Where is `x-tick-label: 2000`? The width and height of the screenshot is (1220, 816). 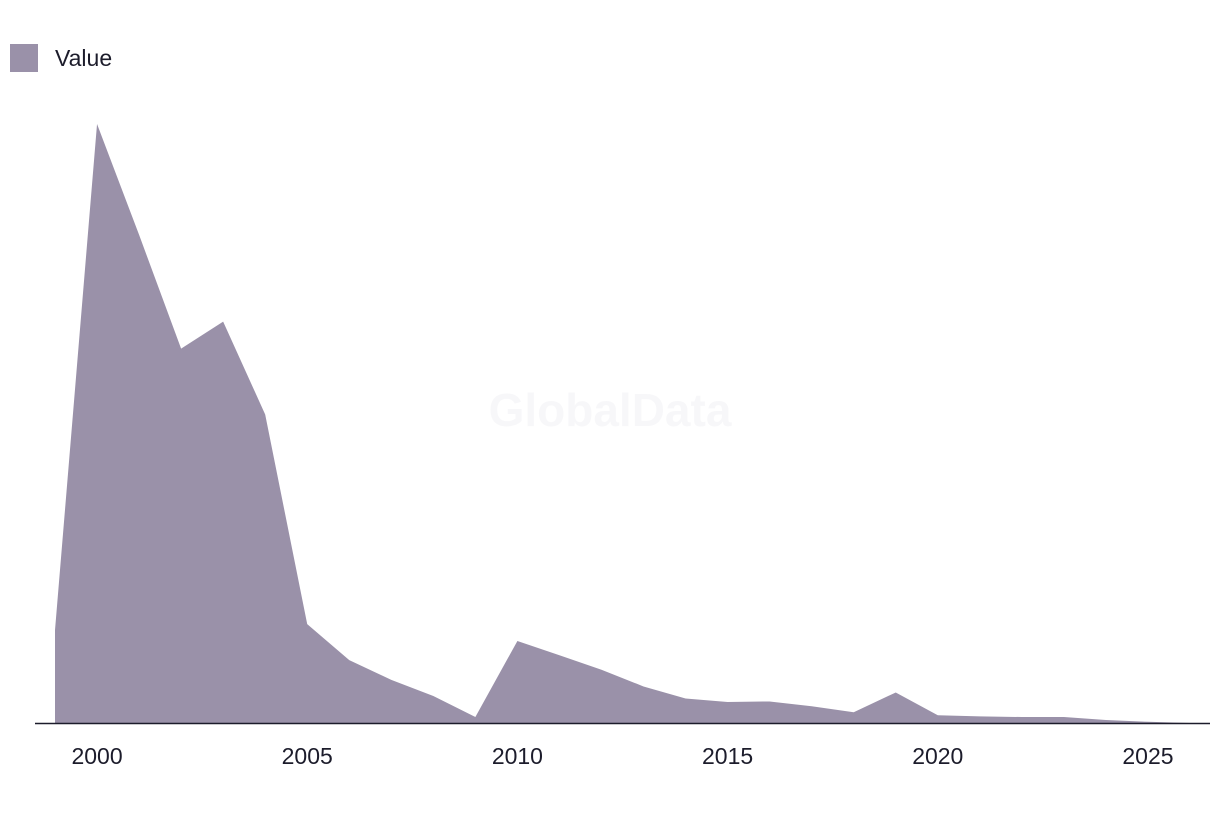
x-tick-label: 2000 is located at coordinates (96, 756).